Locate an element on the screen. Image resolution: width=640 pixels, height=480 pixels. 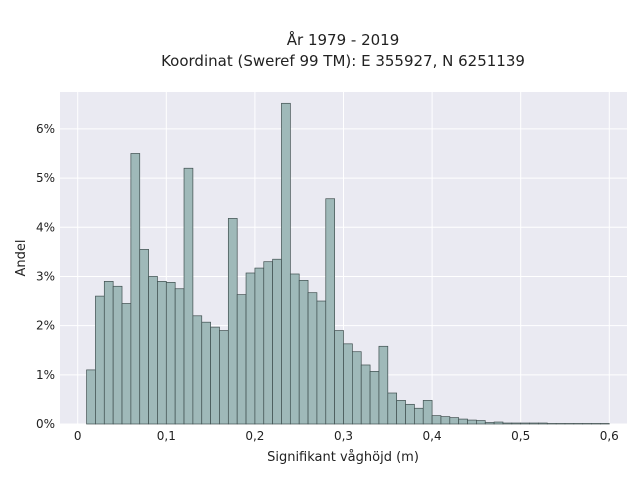
y-tick-label: 4% is located at coordinates (45, 227).